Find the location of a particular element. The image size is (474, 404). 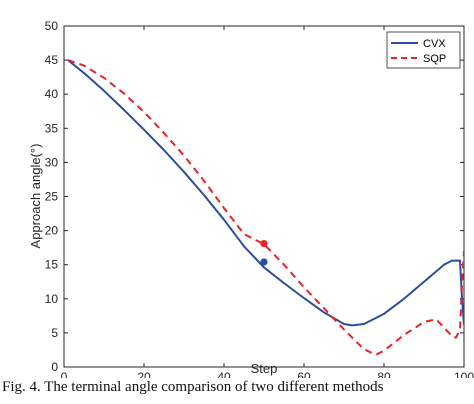

y-tick-label: 35 is located at coordinates (52, 128).